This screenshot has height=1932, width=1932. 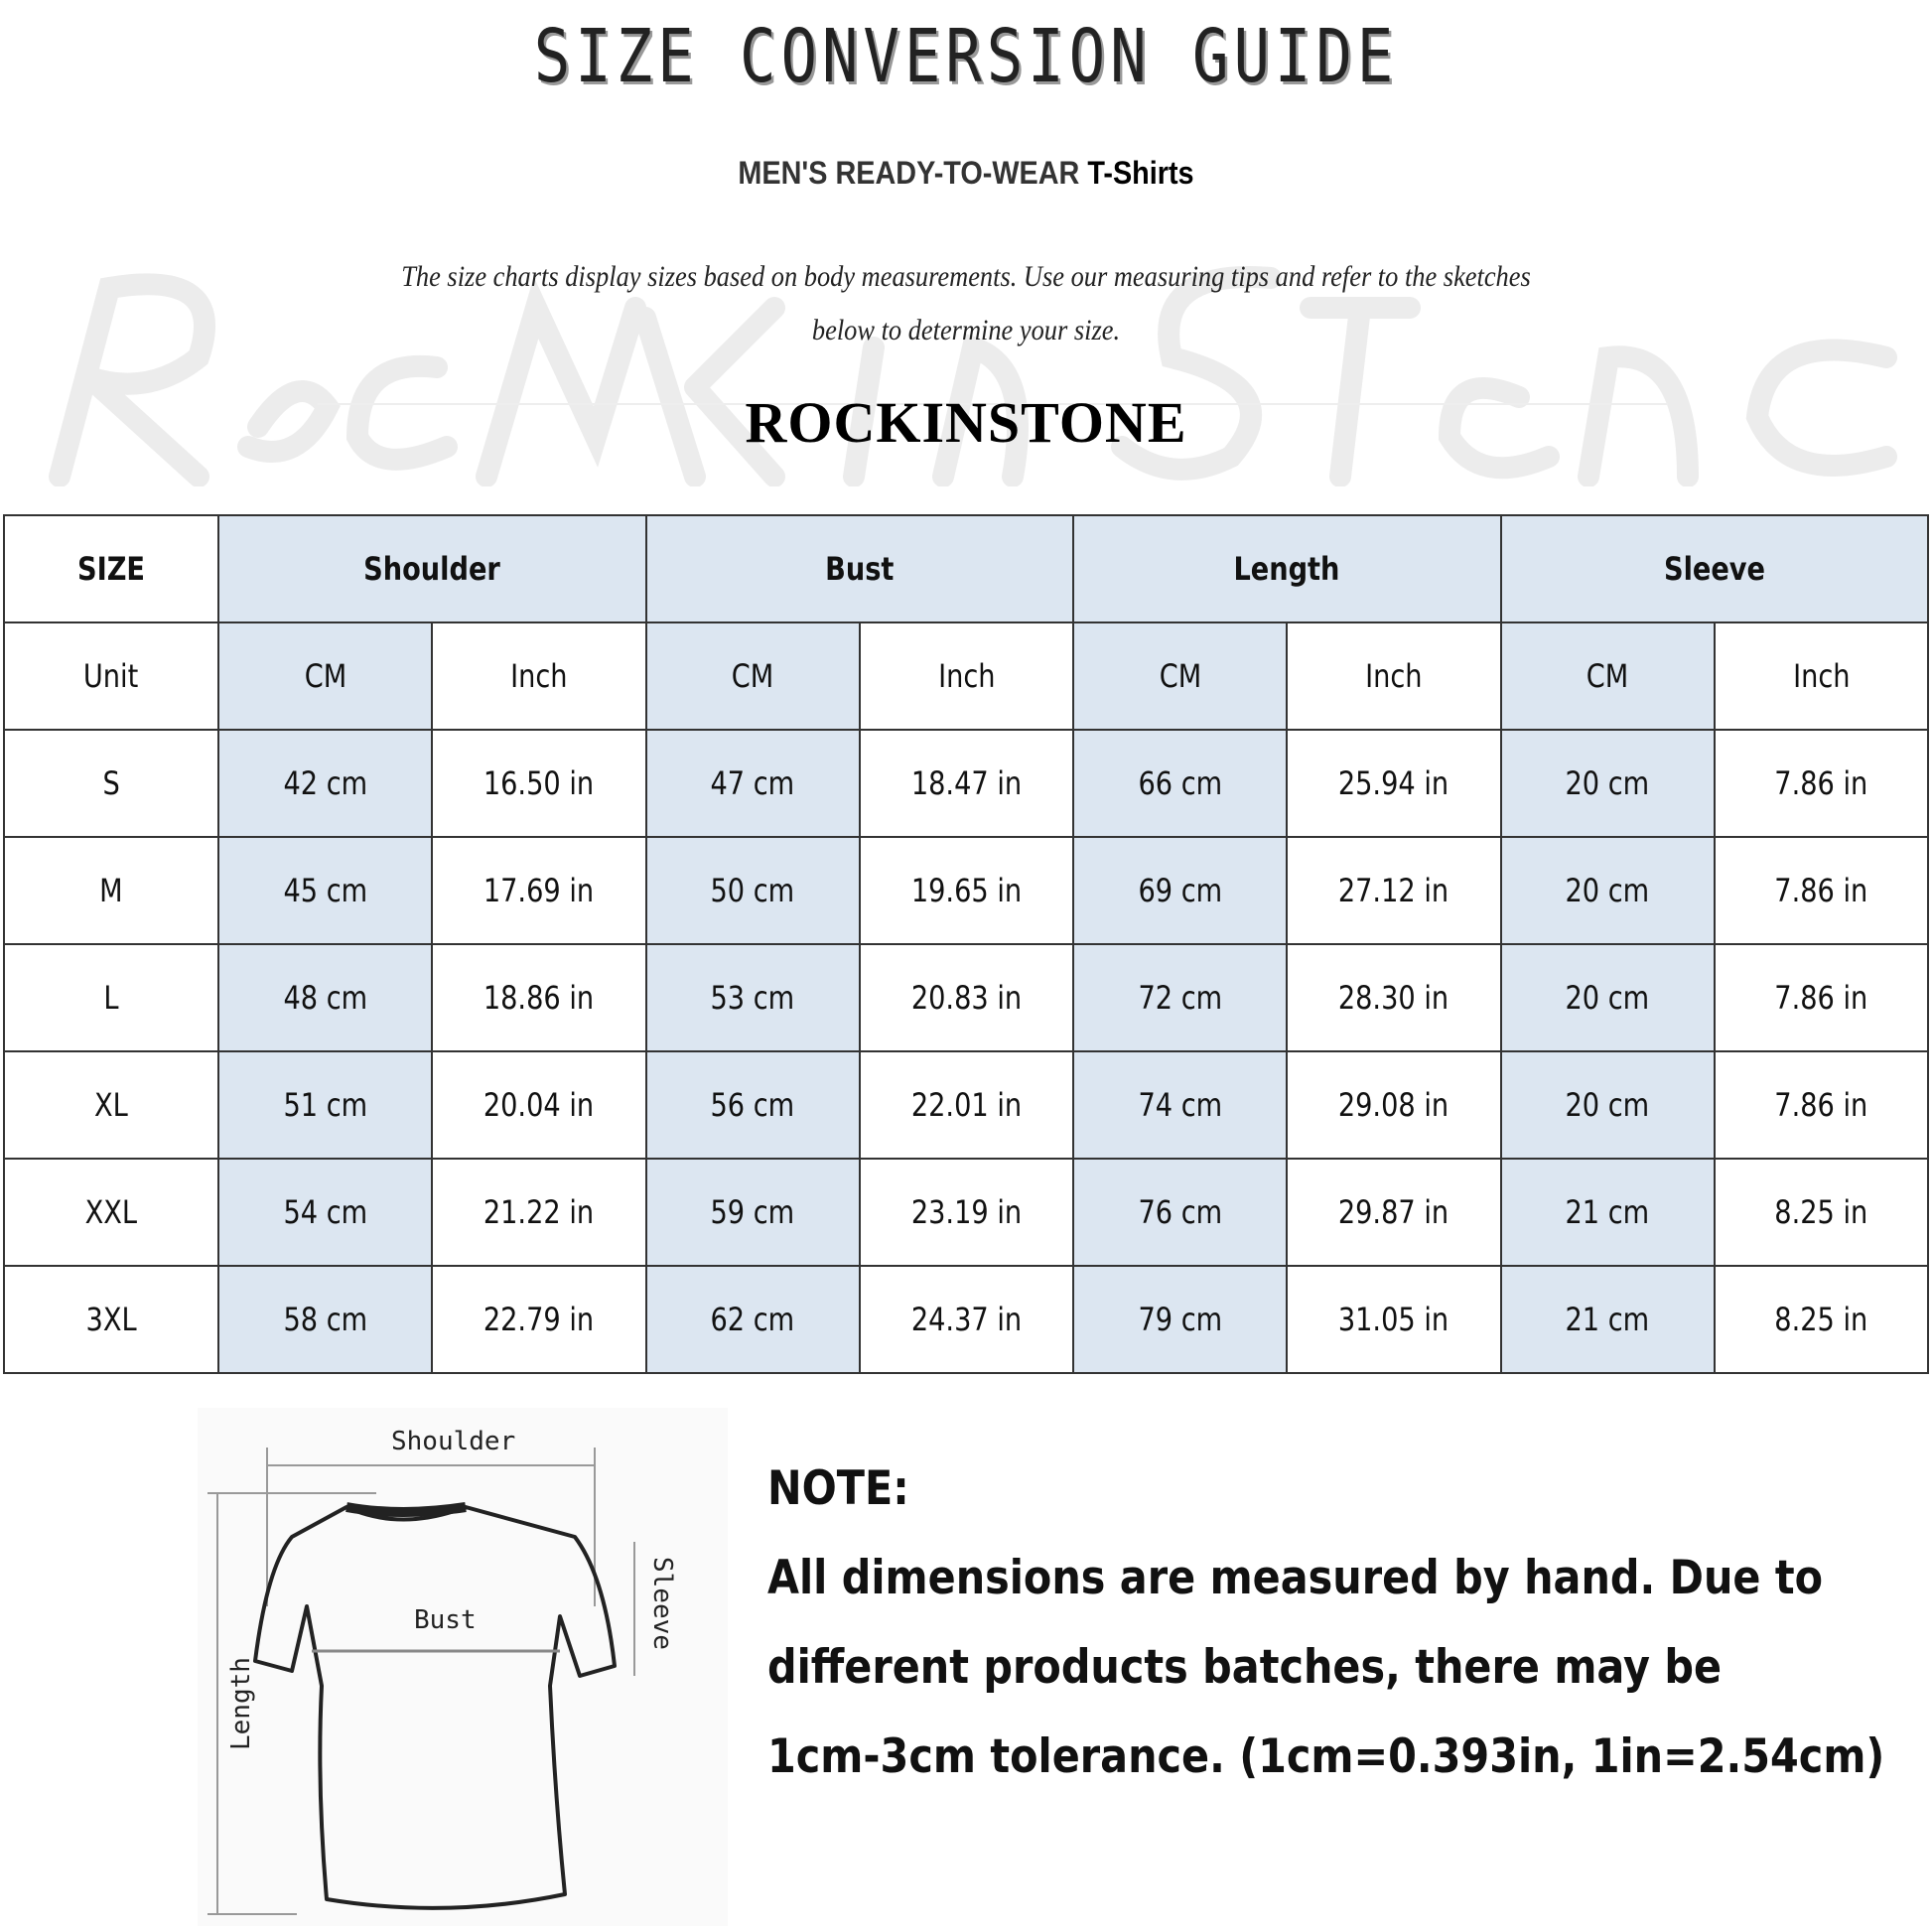 What do you see at coordinates (432, 569) in the screenshot?
I see `column-header: Shoulder` at bounding box center [432, 569].